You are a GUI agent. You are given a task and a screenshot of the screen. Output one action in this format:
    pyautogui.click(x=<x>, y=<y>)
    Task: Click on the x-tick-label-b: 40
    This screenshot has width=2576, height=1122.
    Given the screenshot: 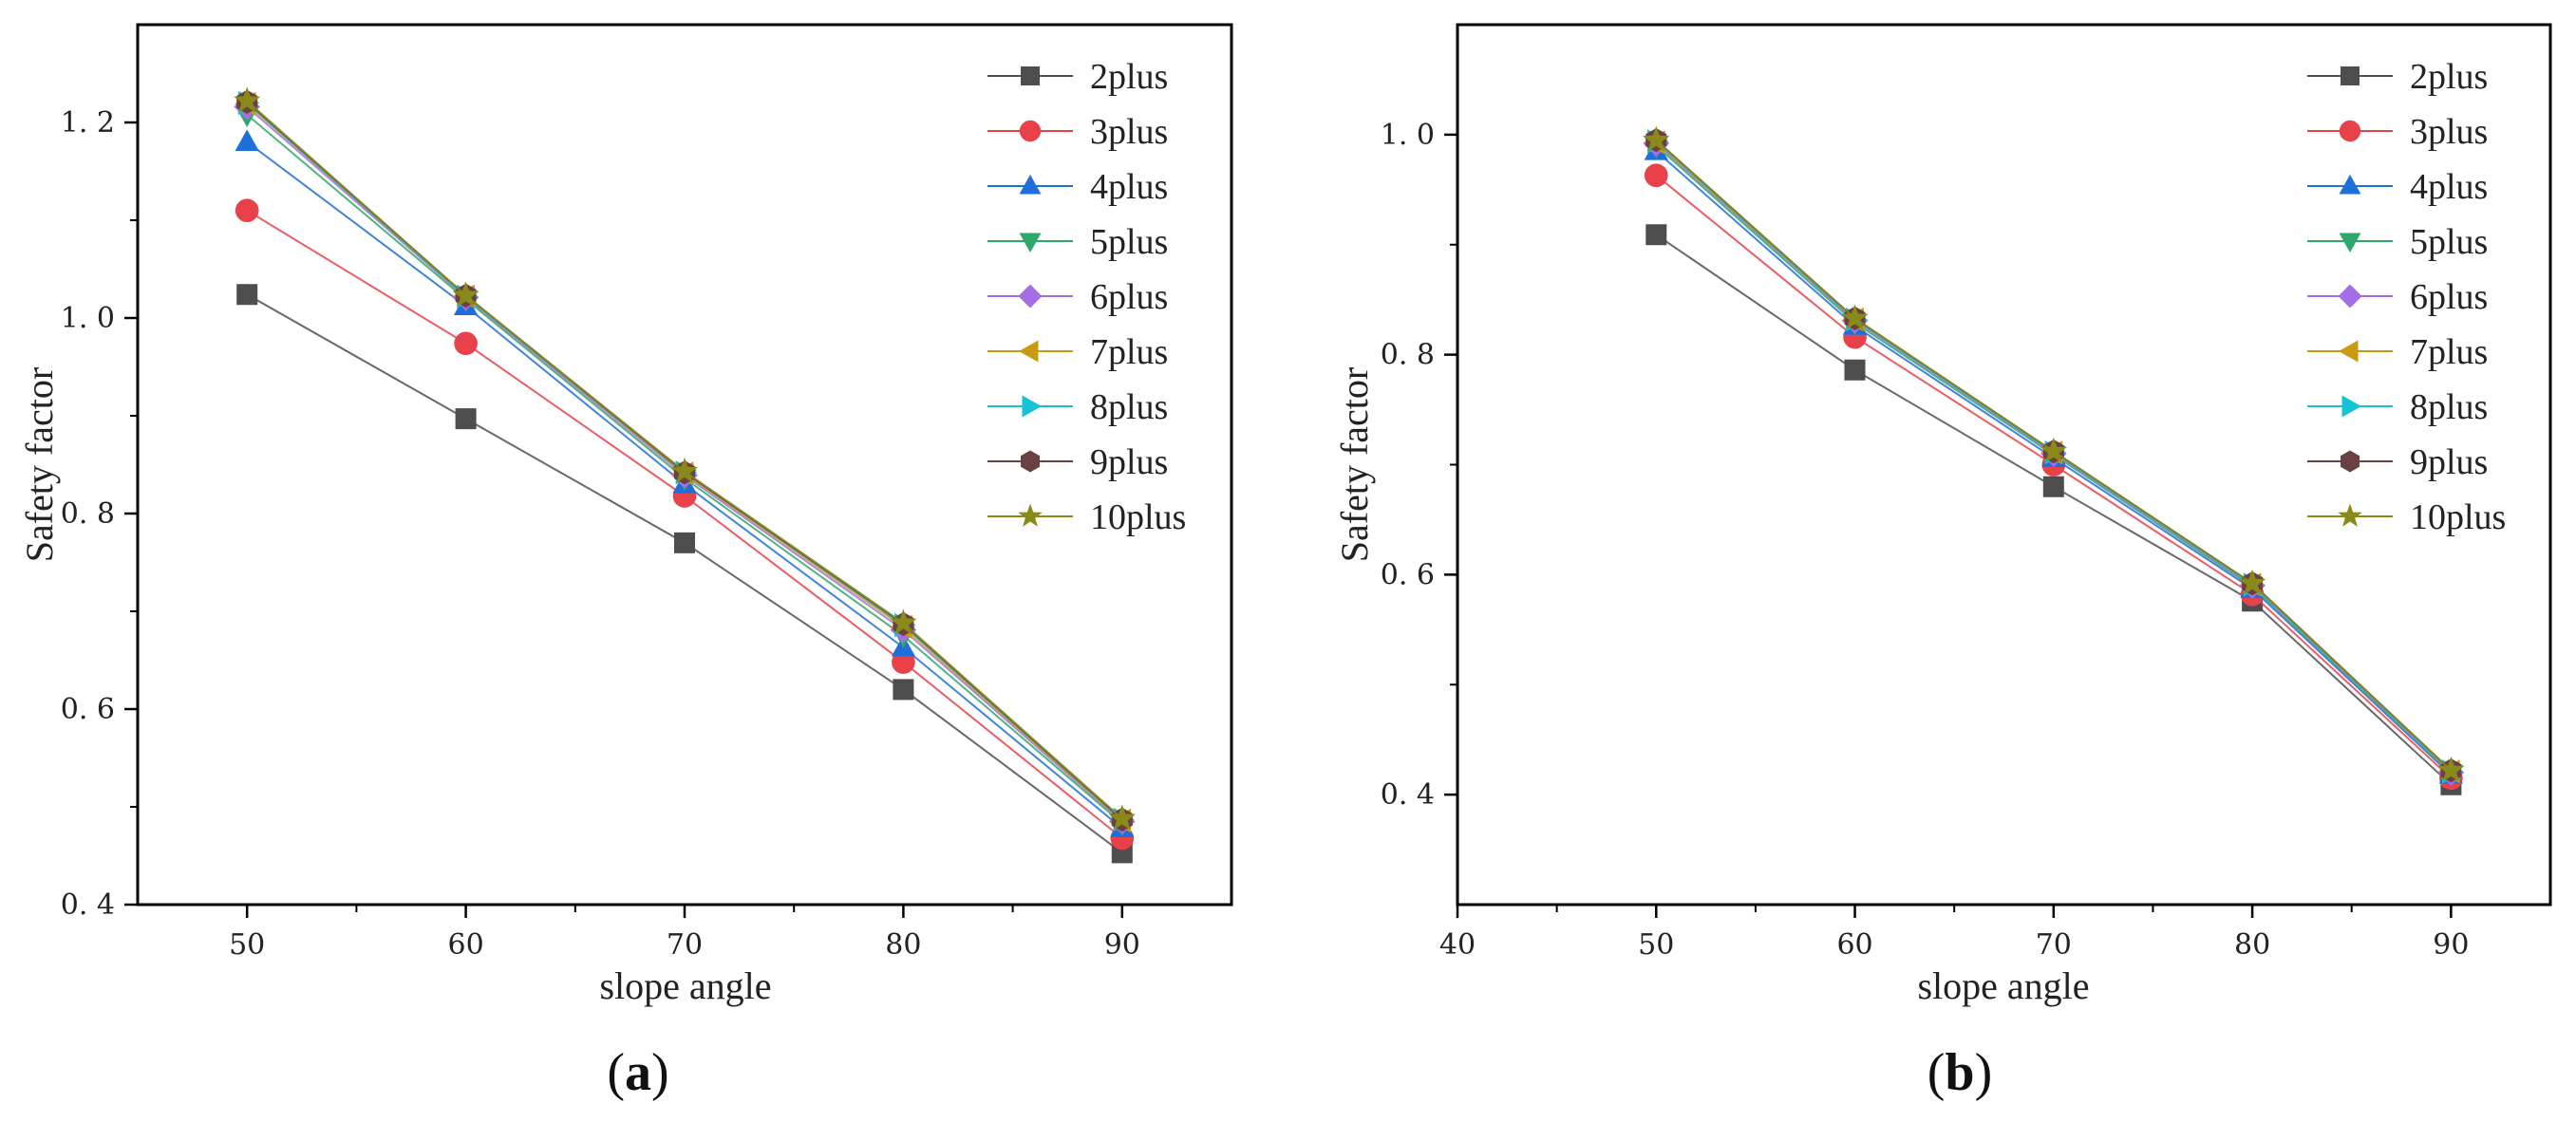 What is the action you would take?
    pyautogui.click(x=1457, y=945)
    